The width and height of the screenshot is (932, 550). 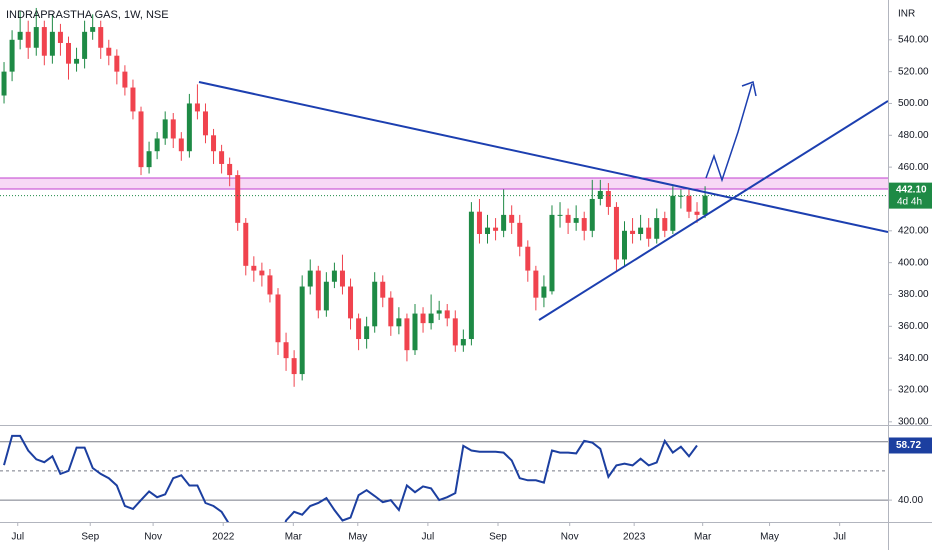 I want to click on resistance-zone, so click(x=444, y=183).